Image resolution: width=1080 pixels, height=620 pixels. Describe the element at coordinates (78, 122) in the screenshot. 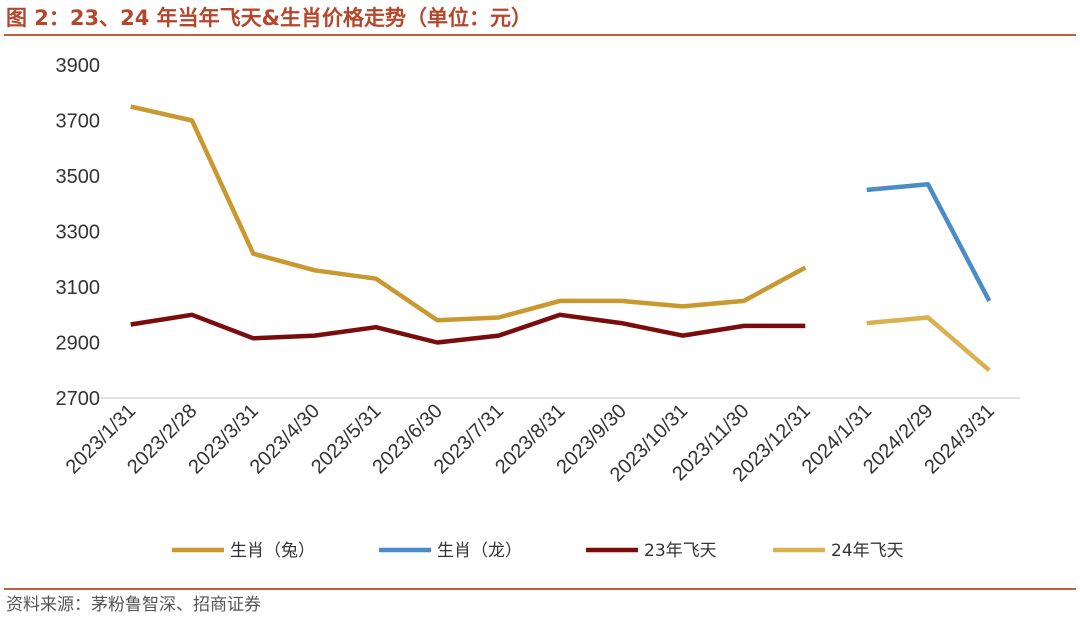

I see `y-tick-label: 3700` at that location.